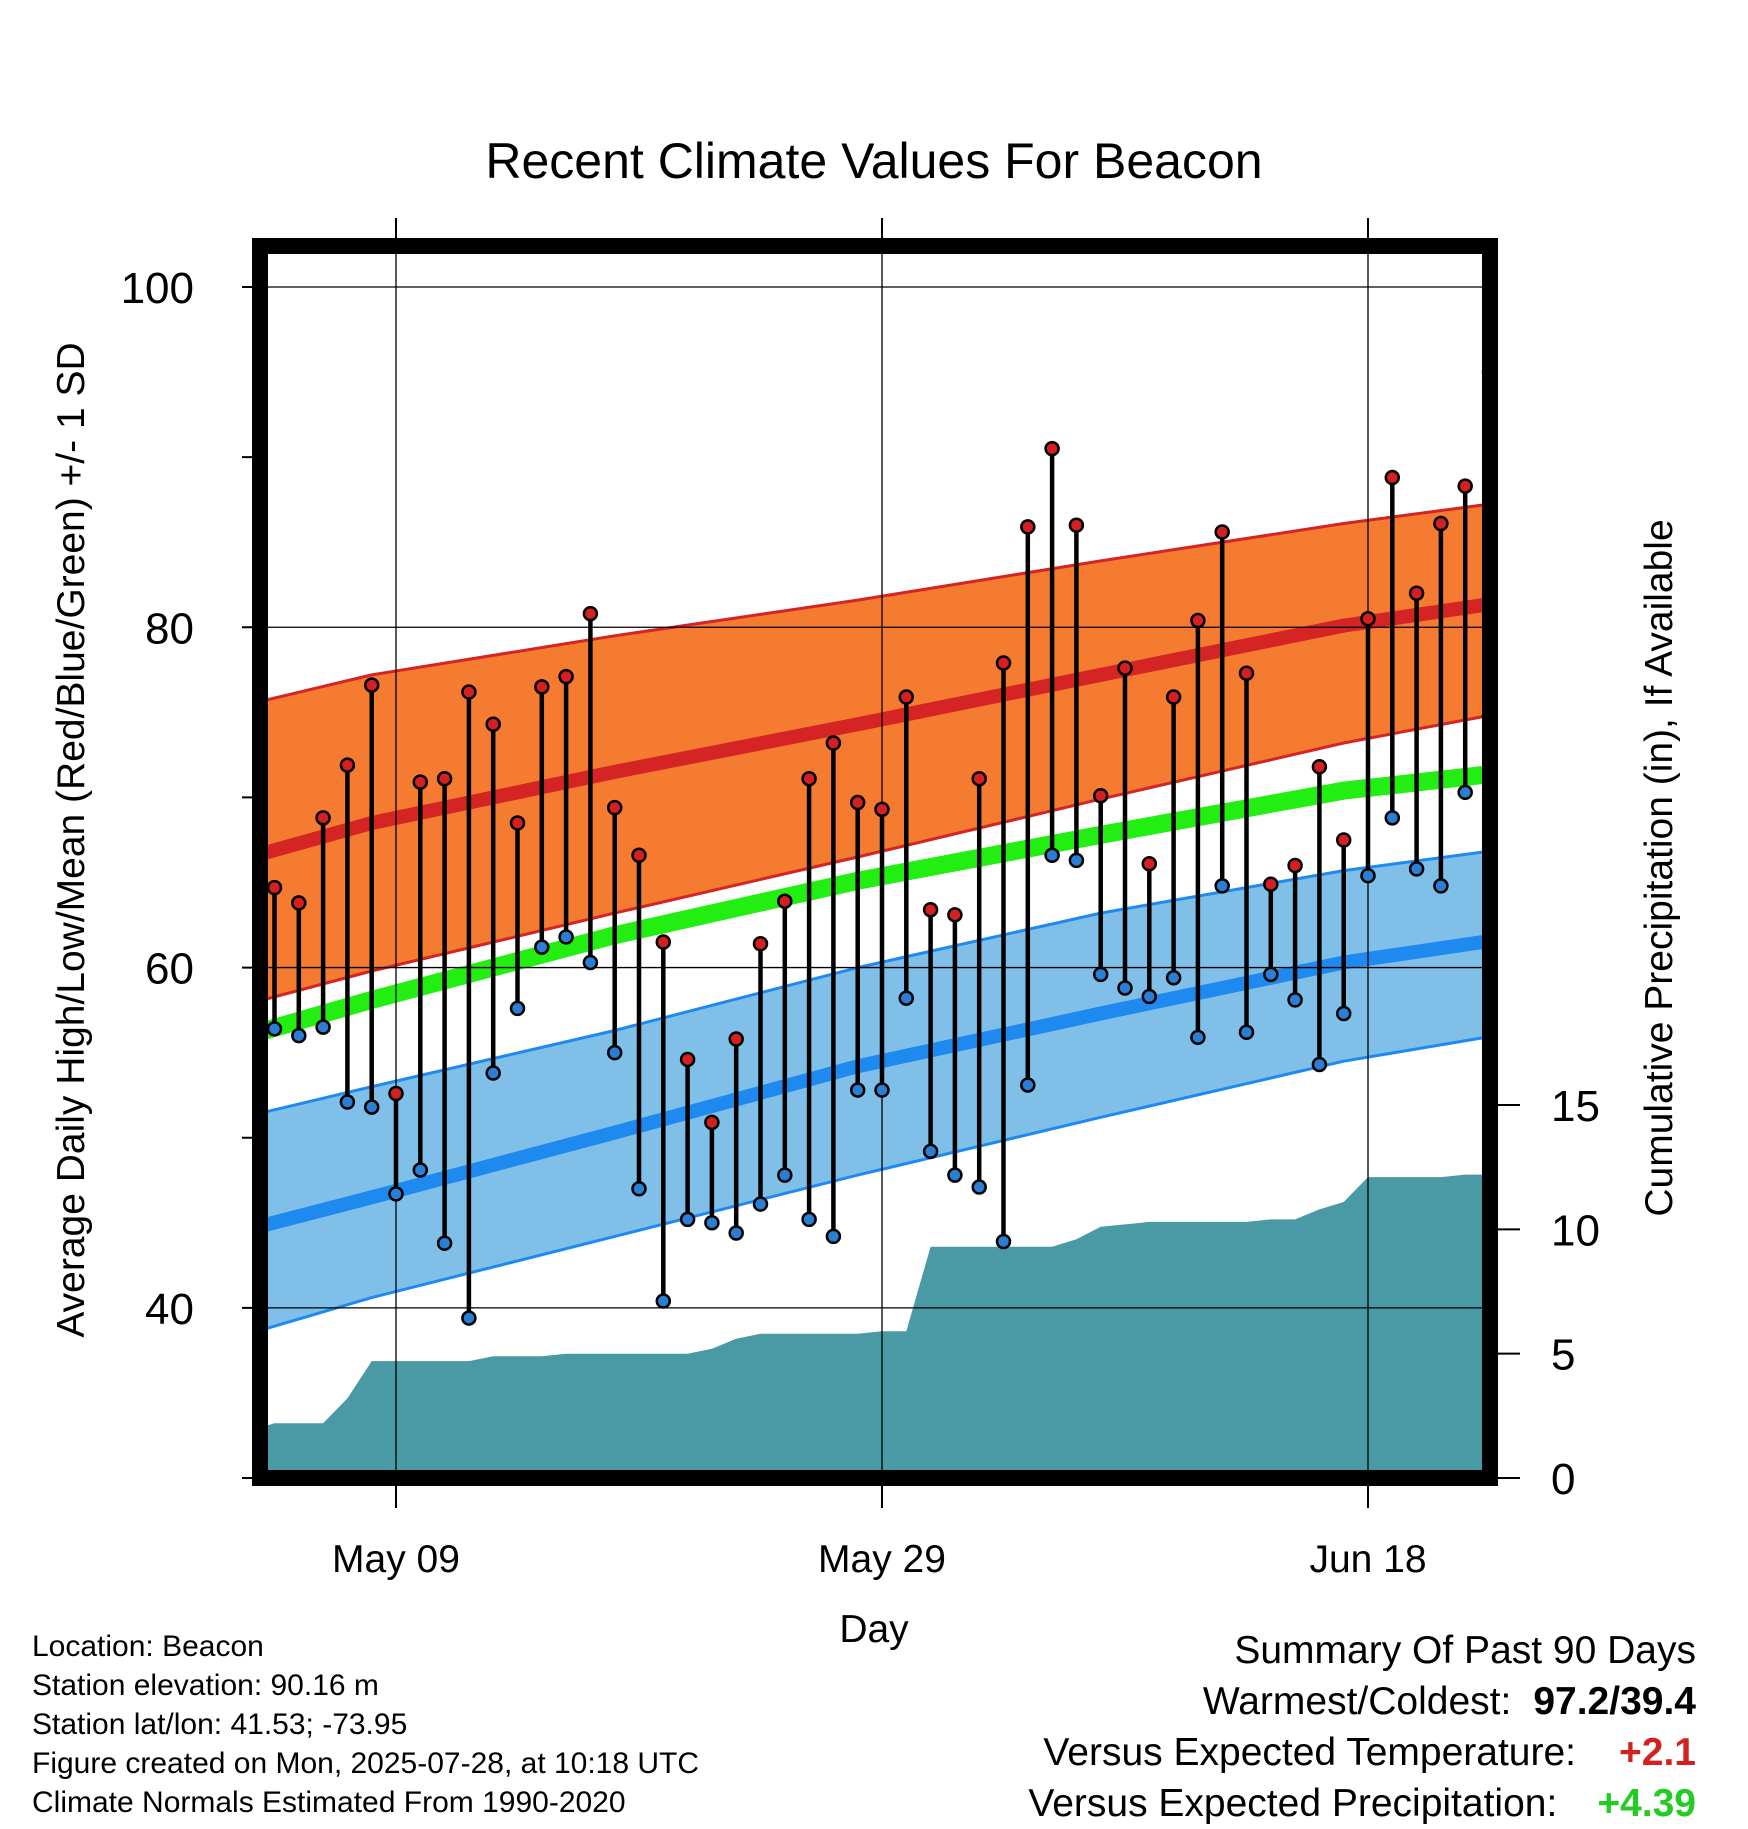  What do you see at coordinates (875, 1326) in the screenshot?
I see `precipitation-area` at bounding box center [875, 1326].